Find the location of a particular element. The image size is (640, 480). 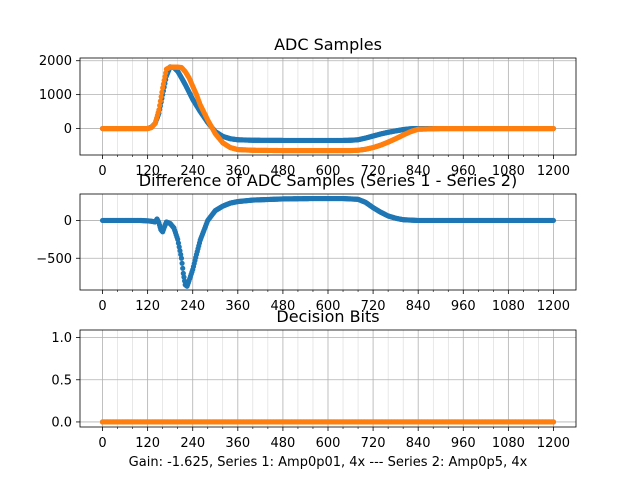

y-tick-label: 0.5 is located at coordinates (61, 380).